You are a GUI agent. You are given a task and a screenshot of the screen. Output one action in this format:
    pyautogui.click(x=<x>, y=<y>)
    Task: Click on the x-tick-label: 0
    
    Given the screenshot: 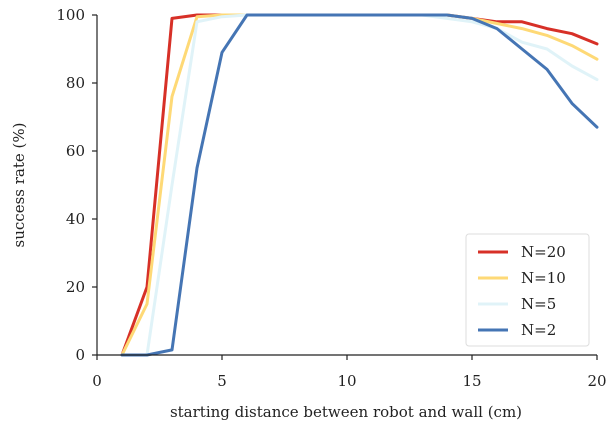 What is the action you would take?
    pyautogui.click(x=97, y=381)
    